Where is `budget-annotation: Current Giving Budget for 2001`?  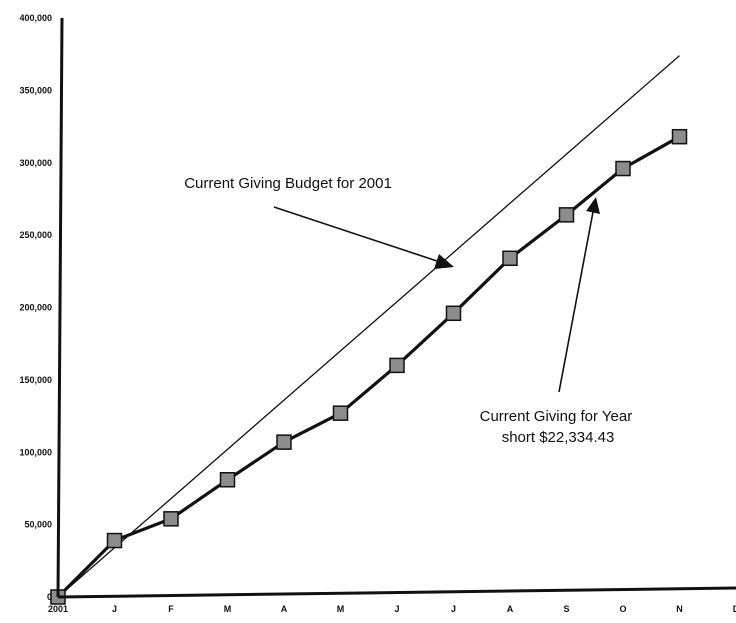
budget-annotation: Current Giving Budget for 2001 is located at coordinates (288, 183).